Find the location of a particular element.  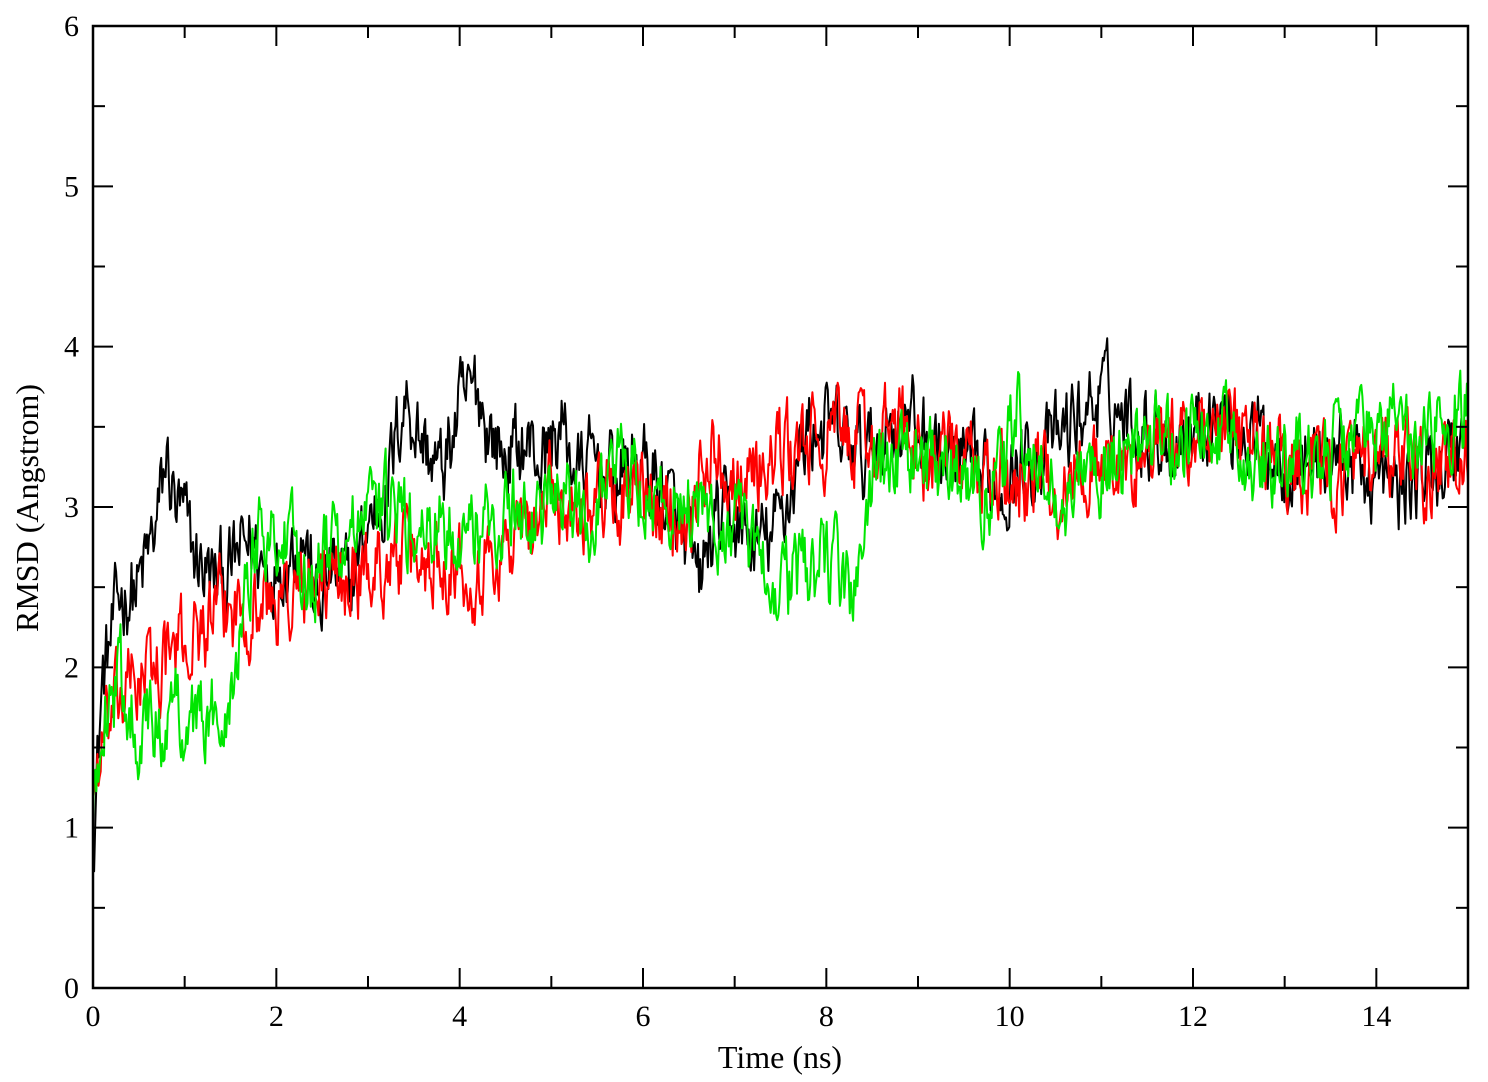

x-axis-label: Time (ns) is located at coordinates (780, 1057).